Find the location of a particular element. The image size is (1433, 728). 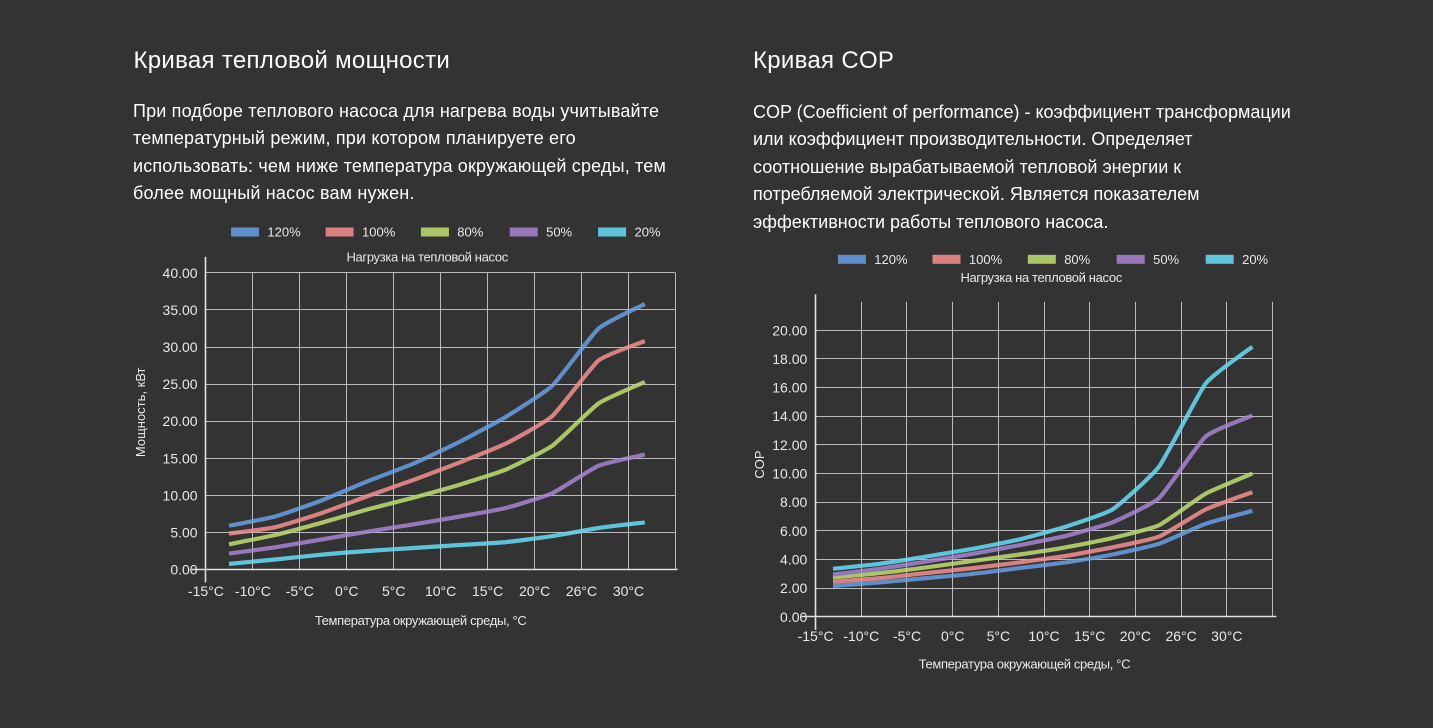

svg-text: 30.00 is located at coordinates (180, 347).